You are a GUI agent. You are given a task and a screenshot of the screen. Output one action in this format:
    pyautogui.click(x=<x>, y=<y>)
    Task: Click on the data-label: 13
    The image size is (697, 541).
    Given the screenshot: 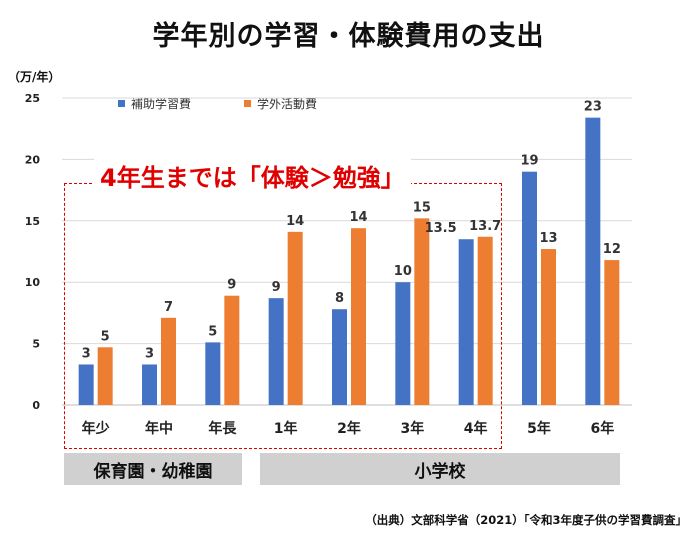 What is the action you would take?
    pyautogui.click(x=548, y=238)
    